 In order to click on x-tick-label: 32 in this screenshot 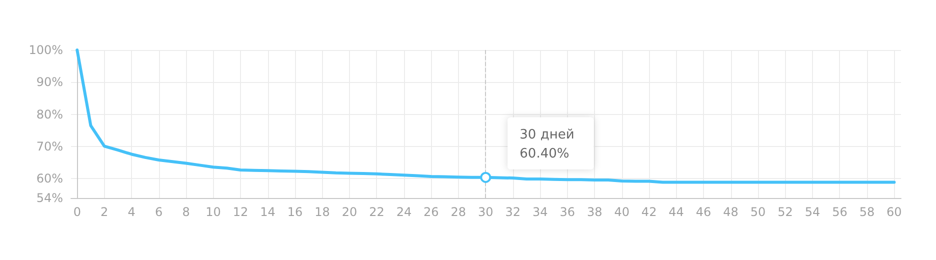, I will do `click(513, 212)`.